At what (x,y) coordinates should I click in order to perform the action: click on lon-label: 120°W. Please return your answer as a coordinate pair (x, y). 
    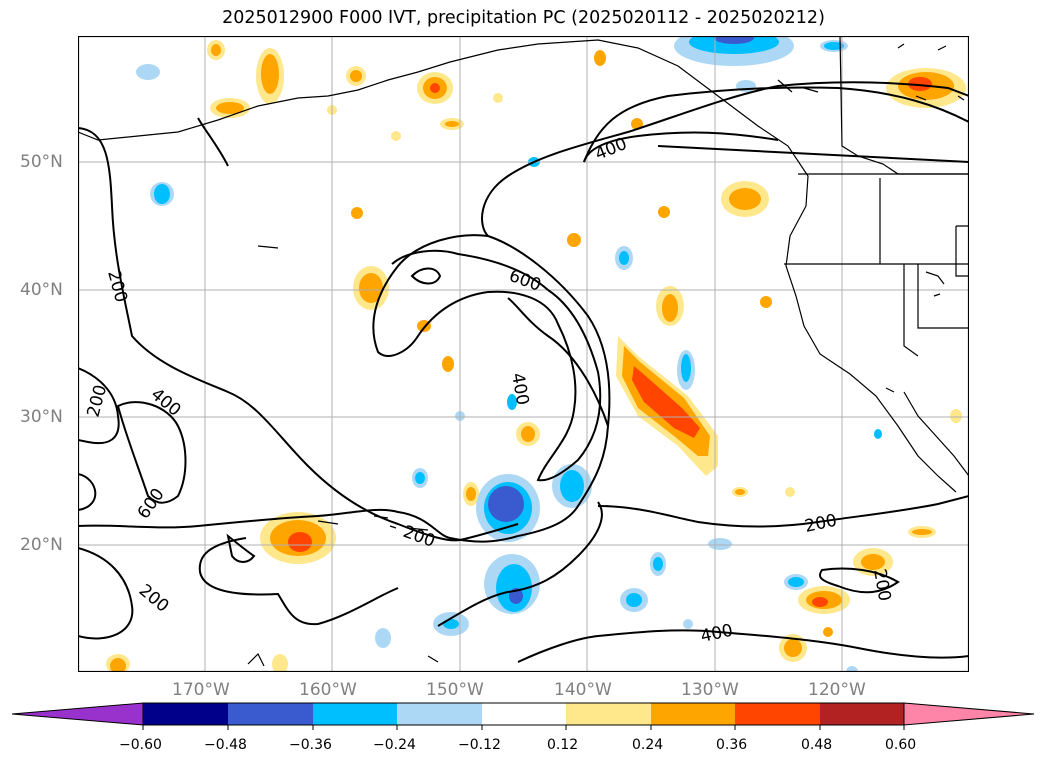
    Looking at the image, I should click on (837, 690).